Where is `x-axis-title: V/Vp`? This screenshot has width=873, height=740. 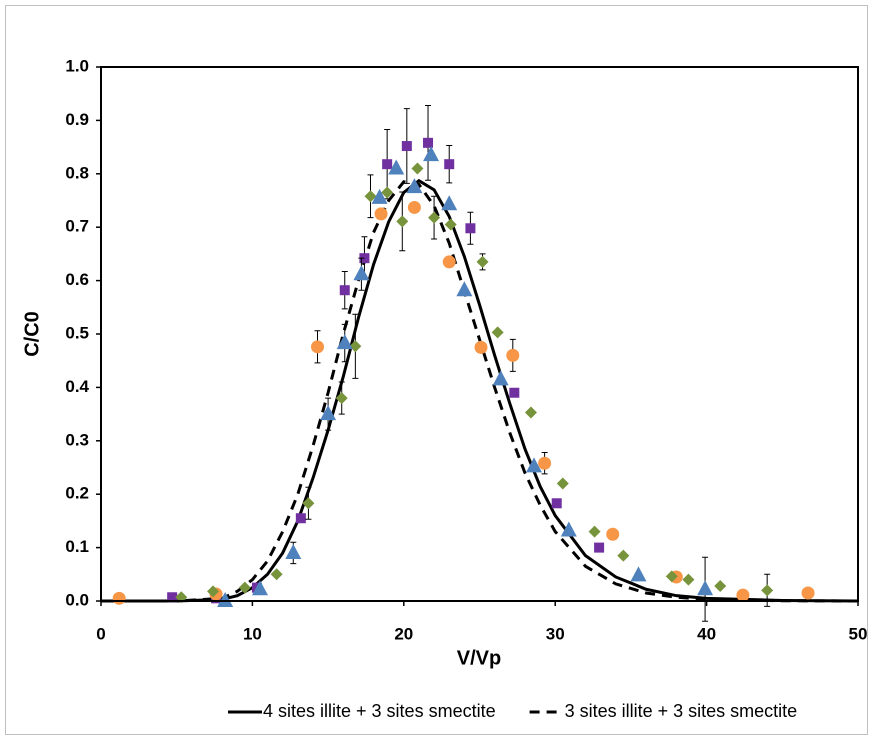 x-axis-title: V/Vp is located at coordinates (479, 658).